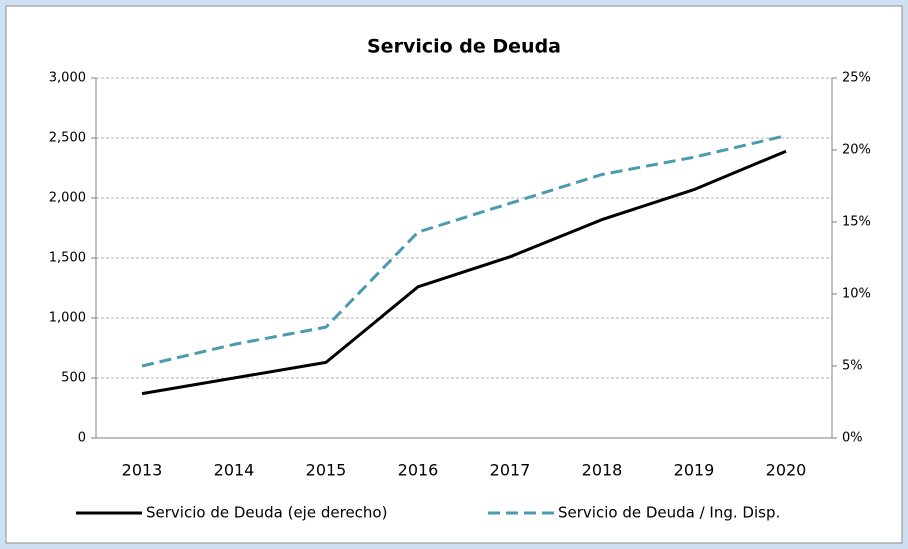 The height and width of the screenshot is (549, 908). I want to click on x-tick-label: 2015, so click(326, 470).